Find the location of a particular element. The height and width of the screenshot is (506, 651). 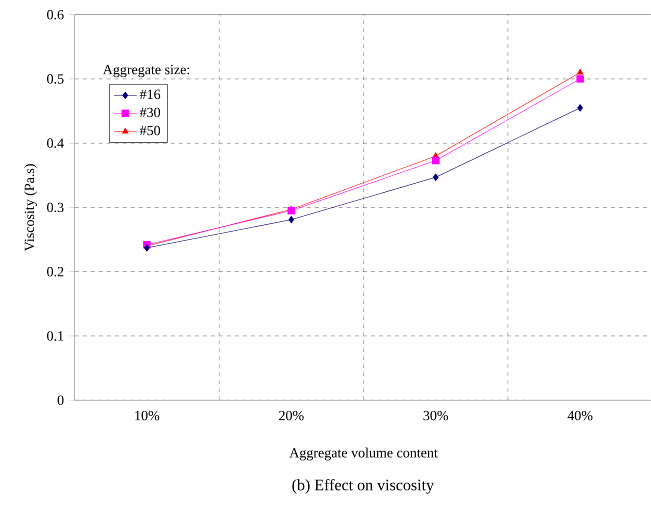

y-tick-label: 0.2 is located at coordinates (55, 271).